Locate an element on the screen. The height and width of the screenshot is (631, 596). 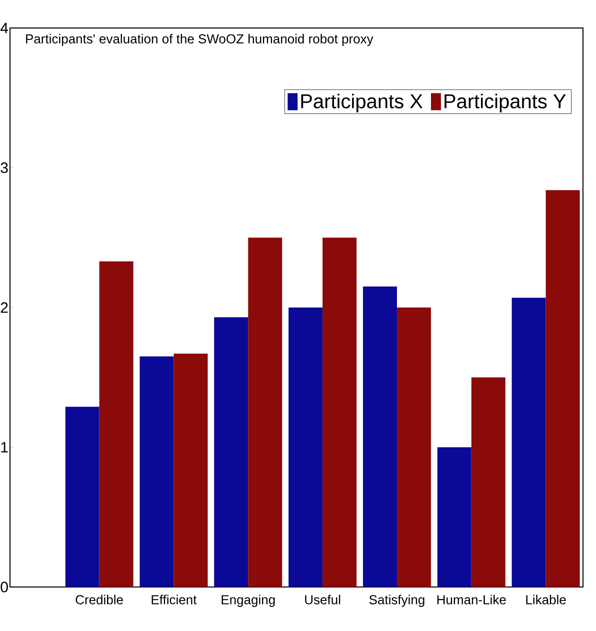
x-tick-label: Satisfying is located at coordinates (396, 600).